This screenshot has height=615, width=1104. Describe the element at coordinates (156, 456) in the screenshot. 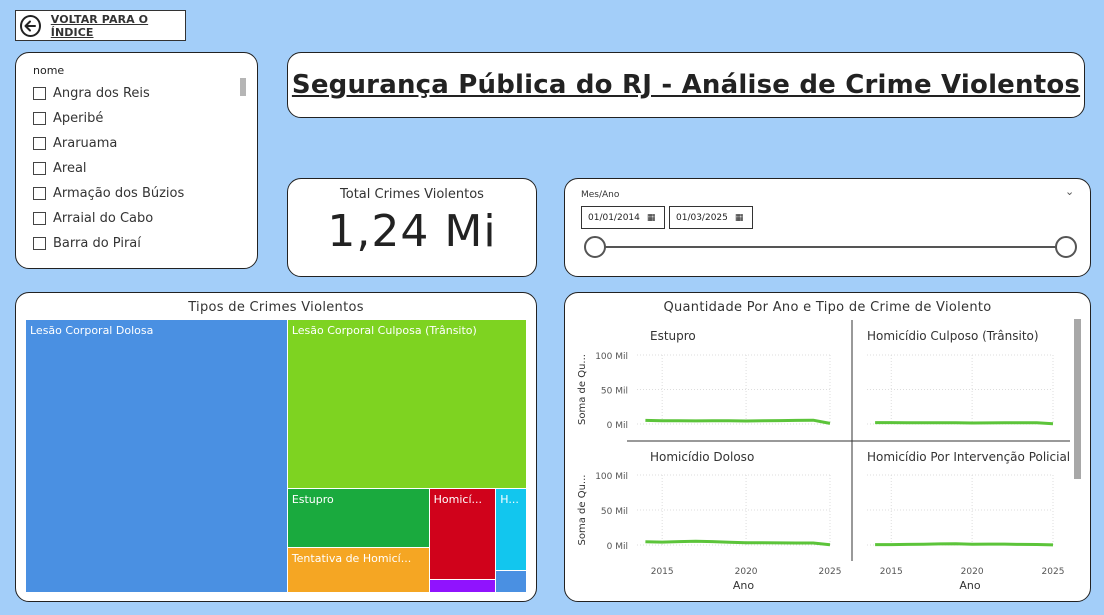

I see `treemap-tile: Lesão Corporal Dolosa` at that location.